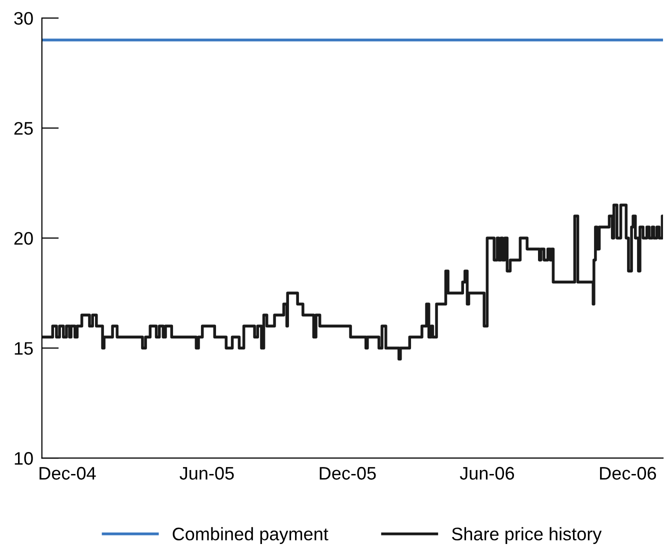 This screenshot has height=546, width=665. Describe the element at coordinates (68, 473) in the screenshot. I see `x-tick-label: Dec-04` at that location.